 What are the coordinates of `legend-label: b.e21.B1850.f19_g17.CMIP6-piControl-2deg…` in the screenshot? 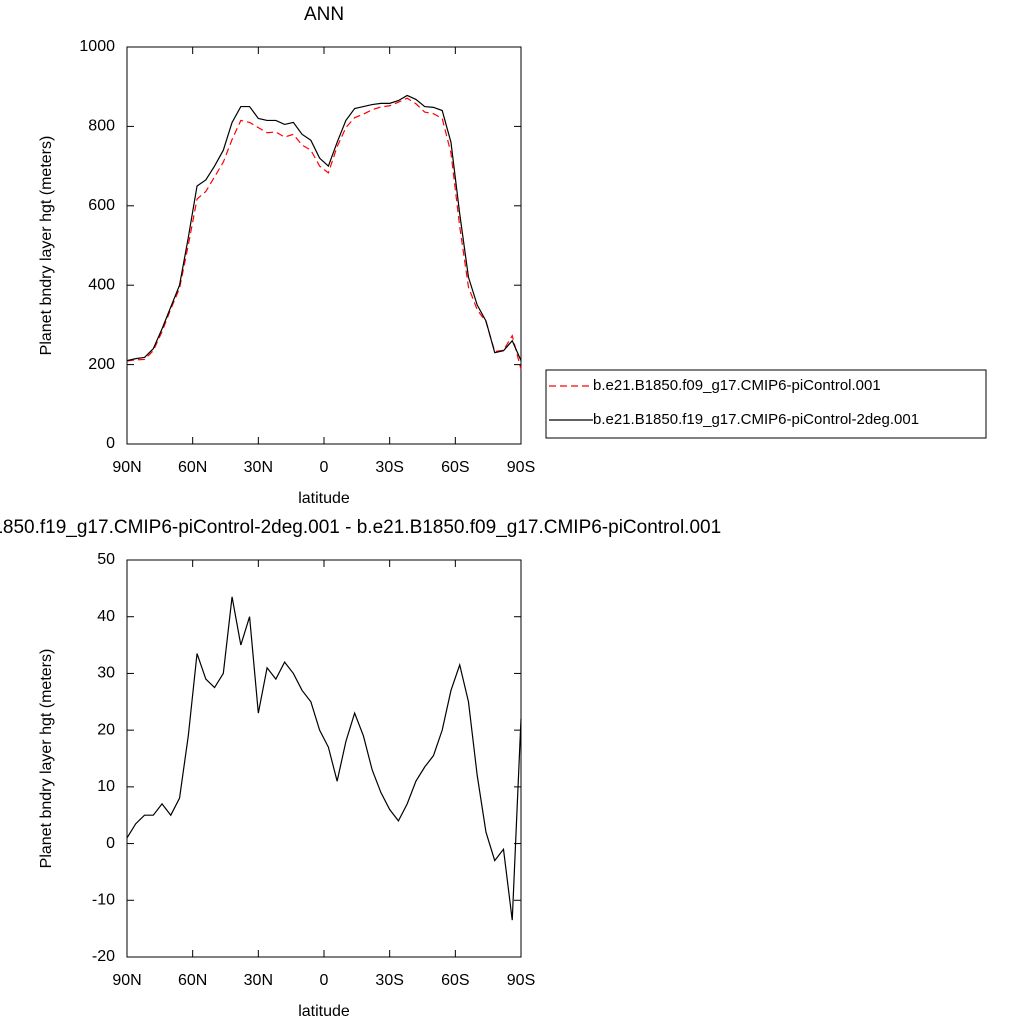 It's located at (756, 419).